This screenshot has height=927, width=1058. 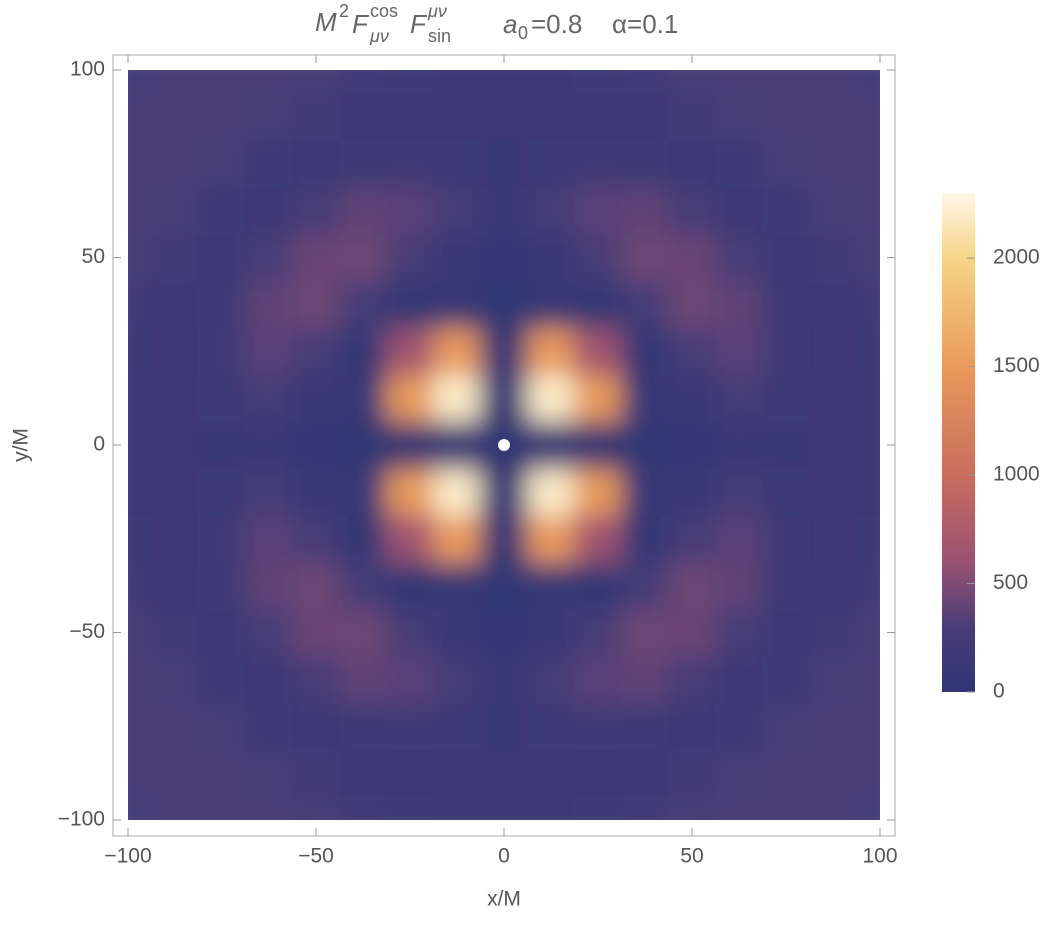 I want to click on colorbar-tick-label: 0, so click(x=999, y=691).